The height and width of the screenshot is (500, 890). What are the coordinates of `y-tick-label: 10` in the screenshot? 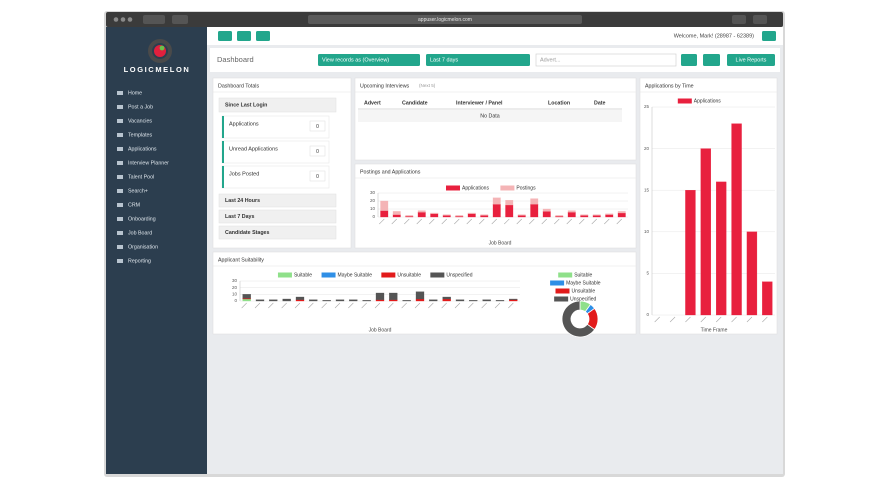 It's located at (373, 208).